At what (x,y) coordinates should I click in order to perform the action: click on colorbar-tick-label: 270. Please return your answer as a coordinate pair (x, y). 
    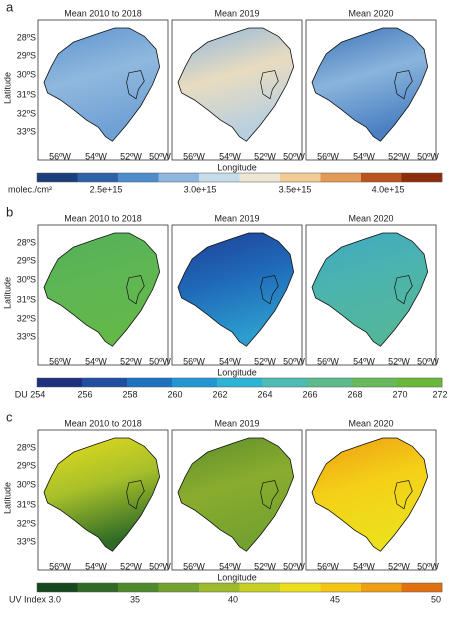
    Looking at the image, I should click on (399, 394).